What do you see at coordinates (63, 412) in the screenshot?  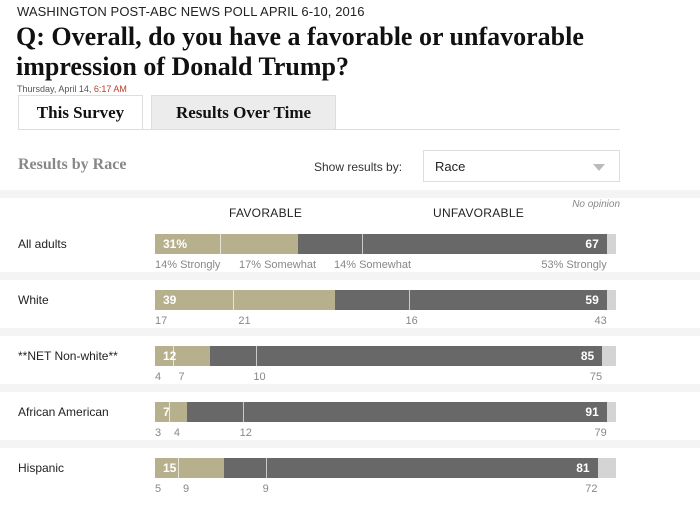 I see `row-label: African American` at bounding box center [63, 412].